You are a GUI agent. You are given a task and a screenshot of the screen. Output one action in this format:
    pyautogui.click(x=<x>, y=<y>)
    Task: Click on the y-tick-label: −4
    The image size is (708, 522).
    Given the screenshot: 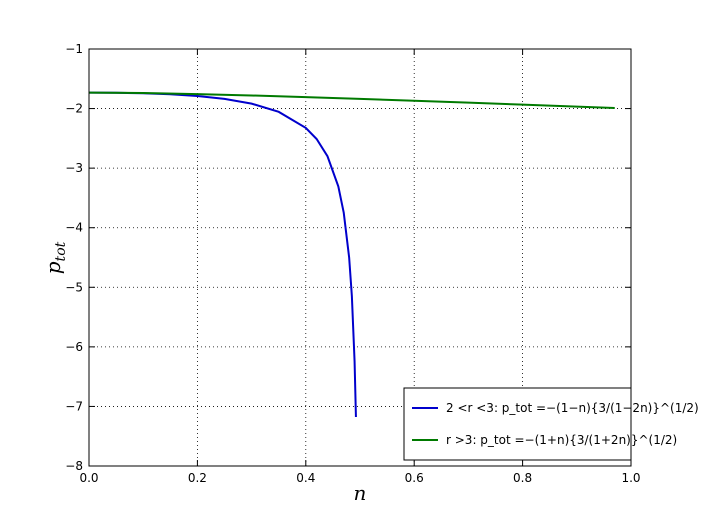 What is the action you would take?
    pyautogui.click(x=74, y=228)
    